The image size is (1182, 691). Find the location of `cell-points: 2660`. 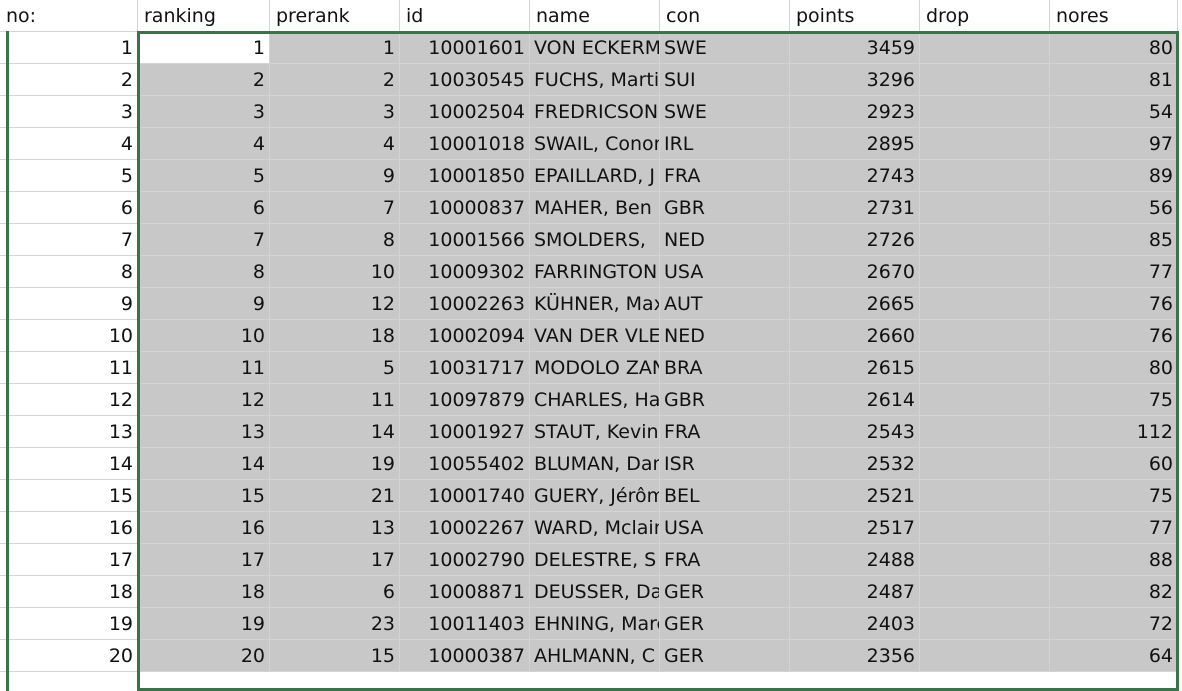

cell-points: 2660 is located at coordinates (855, 336).